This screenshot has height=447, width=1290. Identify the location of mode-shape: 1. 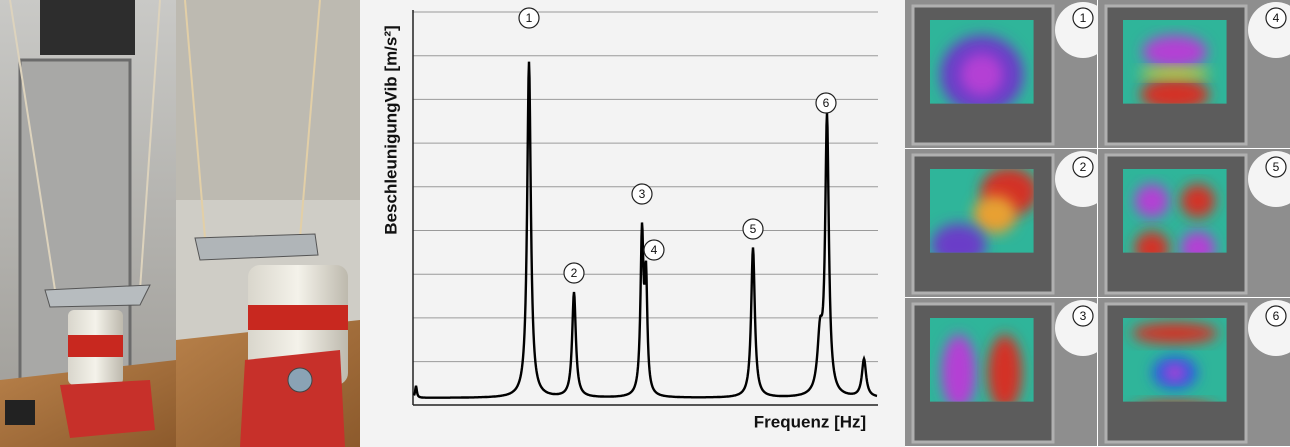
(1008, 74).